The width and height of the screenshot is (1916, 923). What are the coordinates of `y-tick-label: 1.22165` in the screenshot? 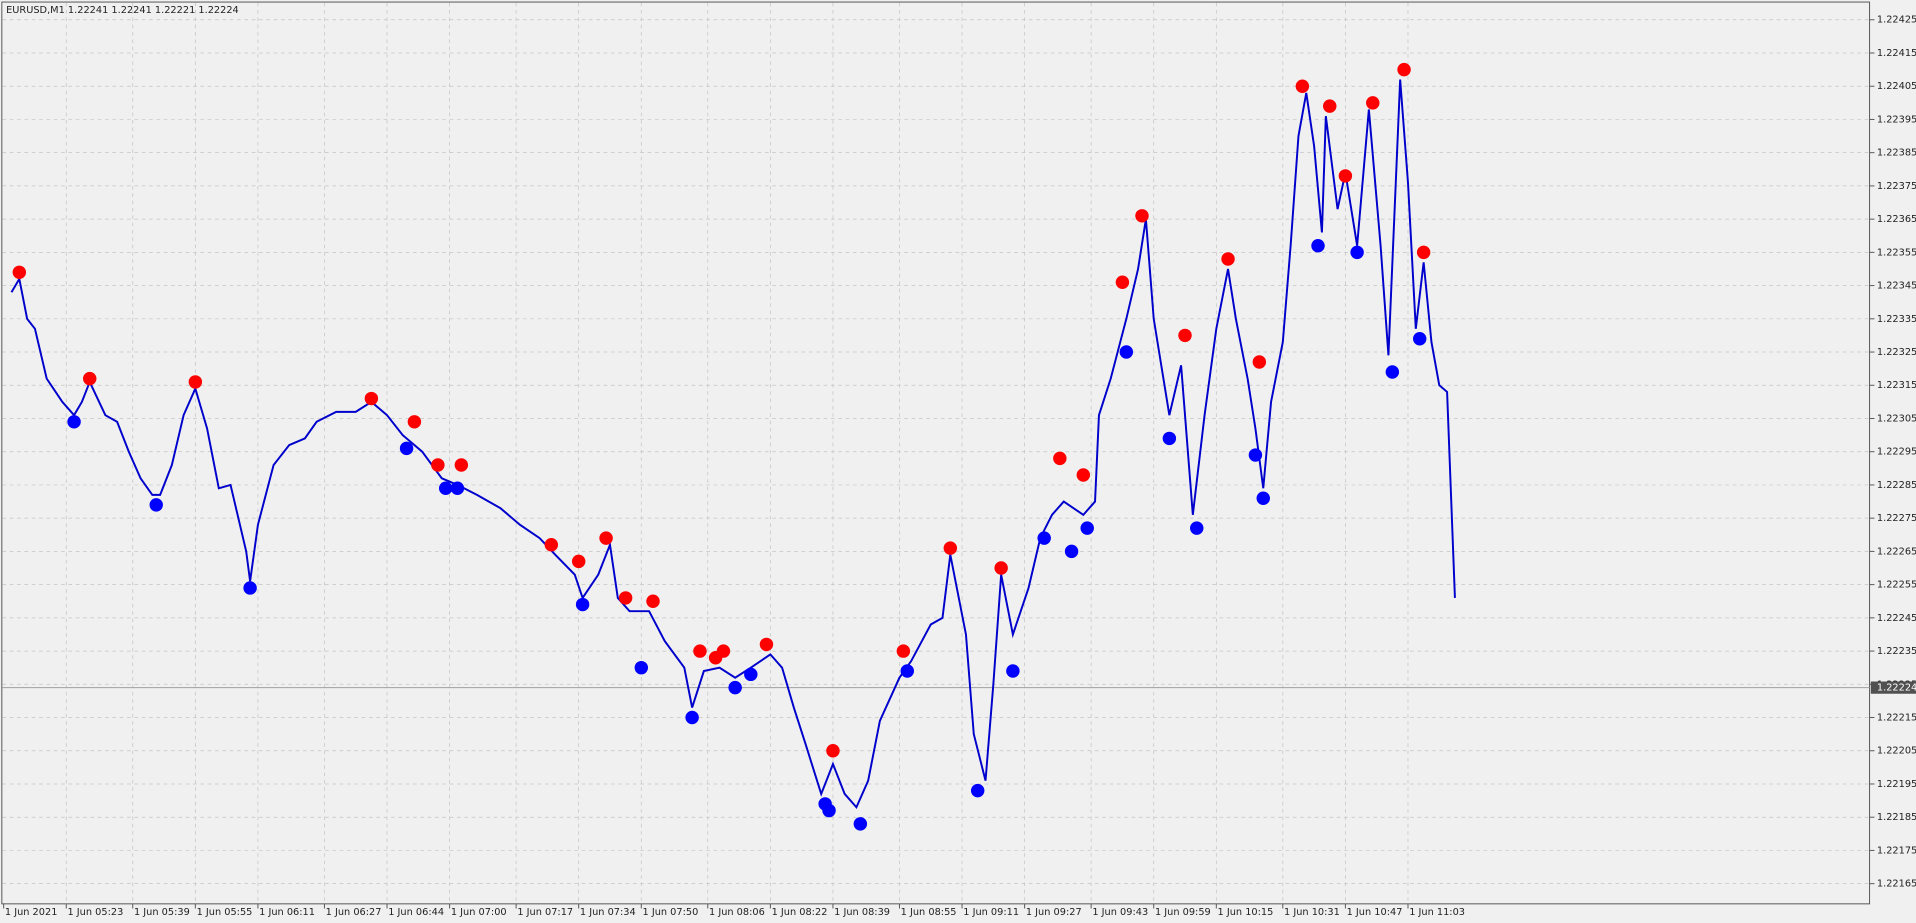 It's located at (1896, 884).